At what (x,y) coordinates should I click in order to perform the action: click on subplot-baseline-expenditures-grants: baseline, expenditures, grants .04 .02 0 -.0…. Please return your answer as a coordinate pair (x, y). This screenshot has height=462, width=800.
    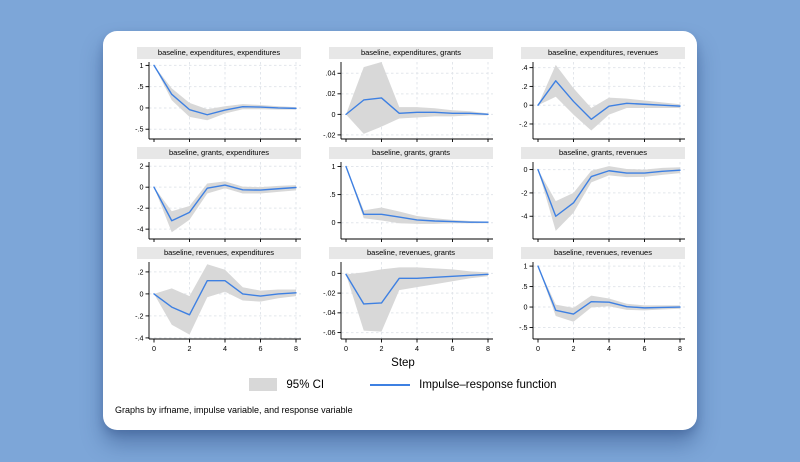
    Looking at the image, I should click on (403, 94).